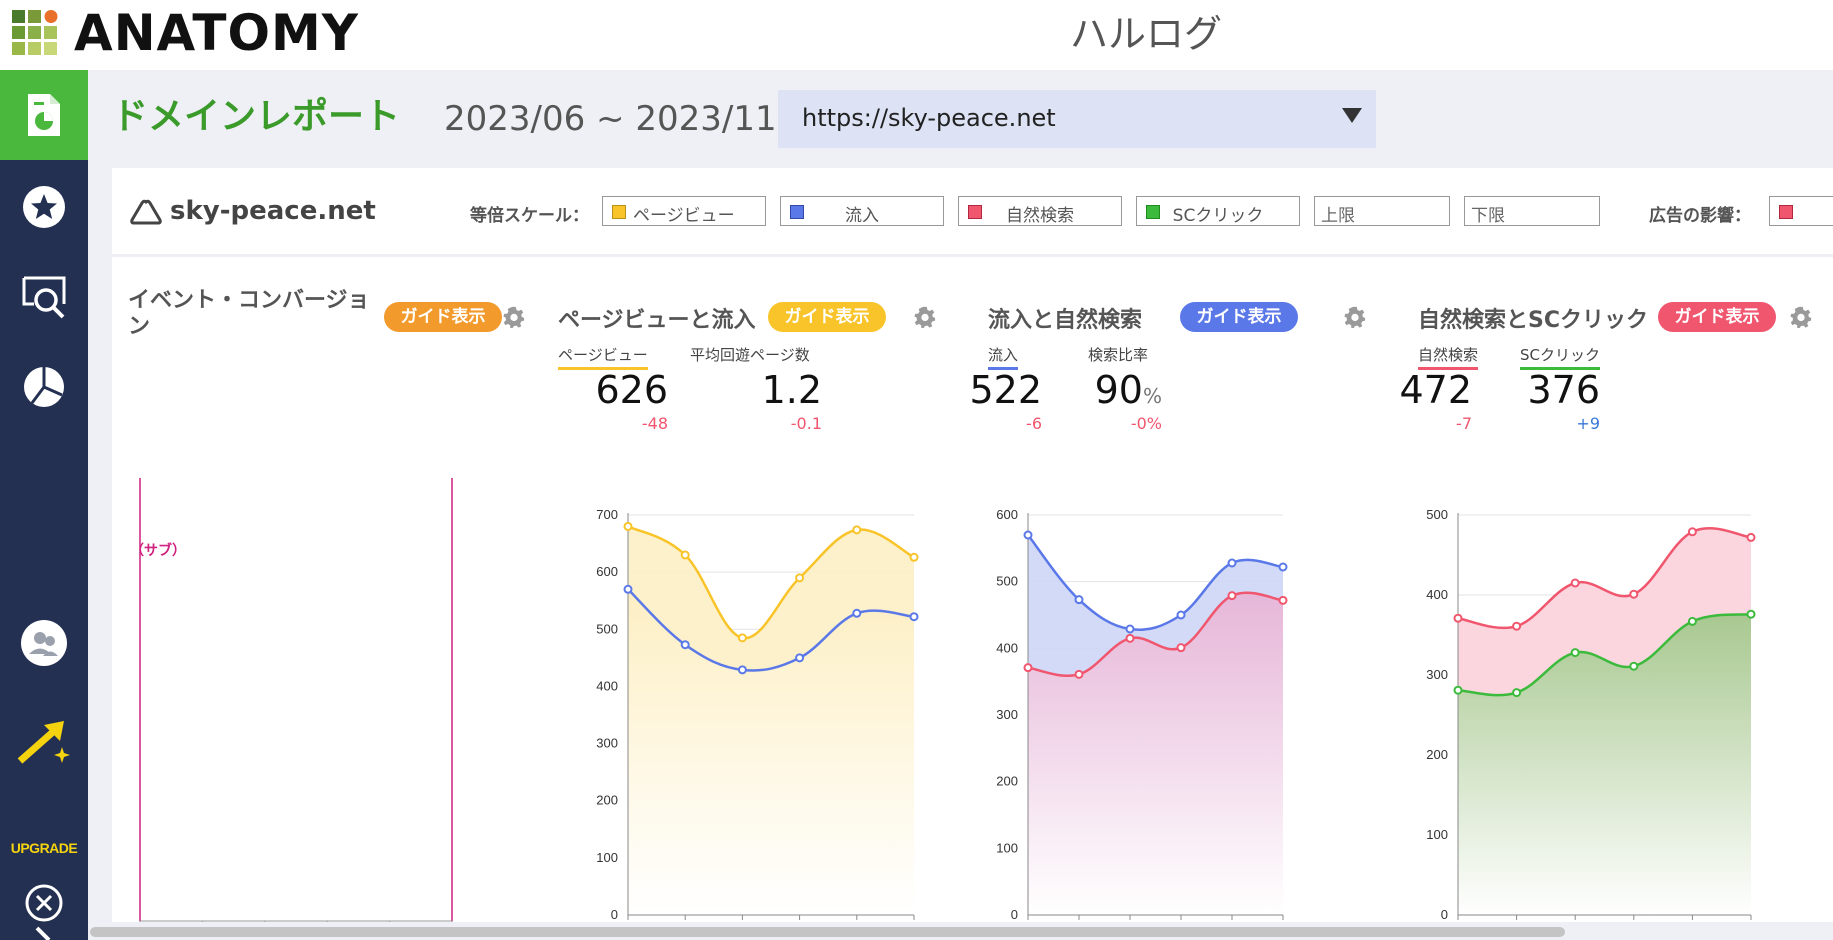 The width and height of the screenshot is (1833, 940). I want to click on pv-metric1-value: 626, so click(631, 390).